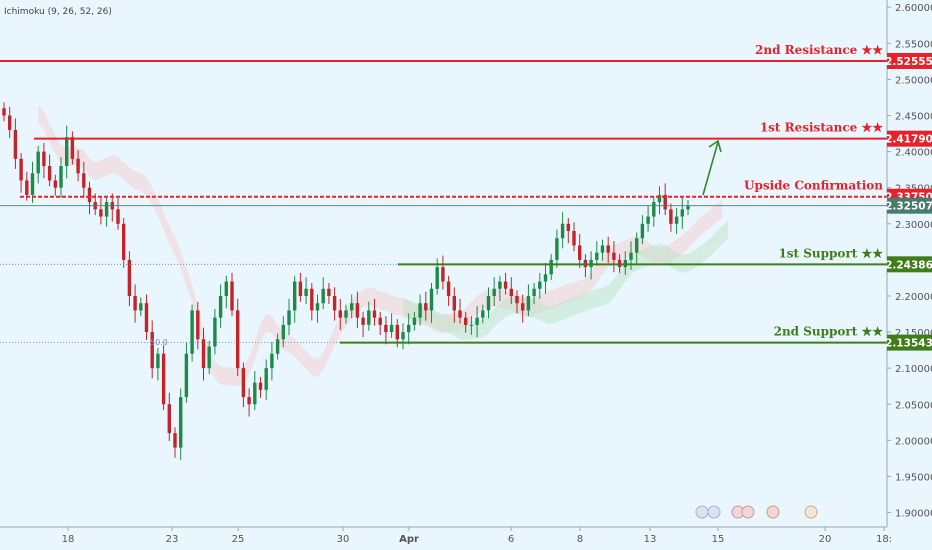 The image size is (932, 550). Describe the element at coordinates (913, 333) in the screenshot. I see `y-tick-label: 2.15000` at that location.